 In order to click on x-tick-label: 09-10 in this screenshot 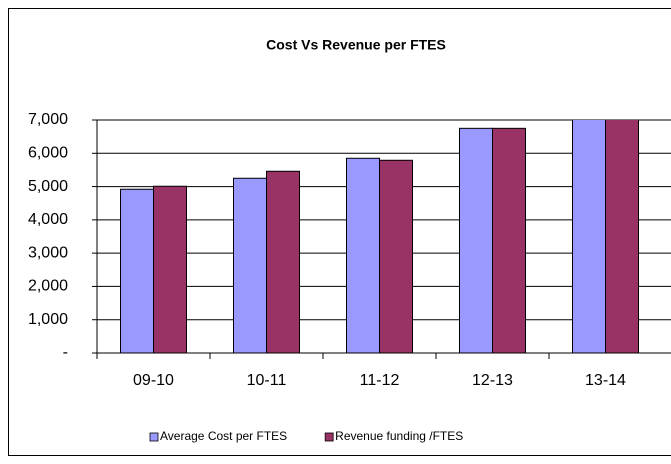, I will do `click(153, 380)`.